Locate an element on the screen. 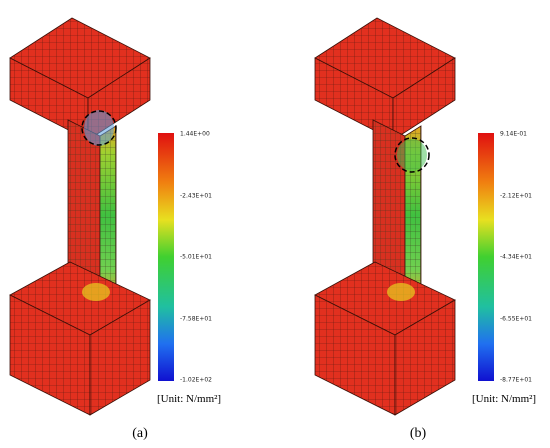 The image size is (550, 448). colorbar-tick: -2.43E+01 is located at coordinates (196, 196).